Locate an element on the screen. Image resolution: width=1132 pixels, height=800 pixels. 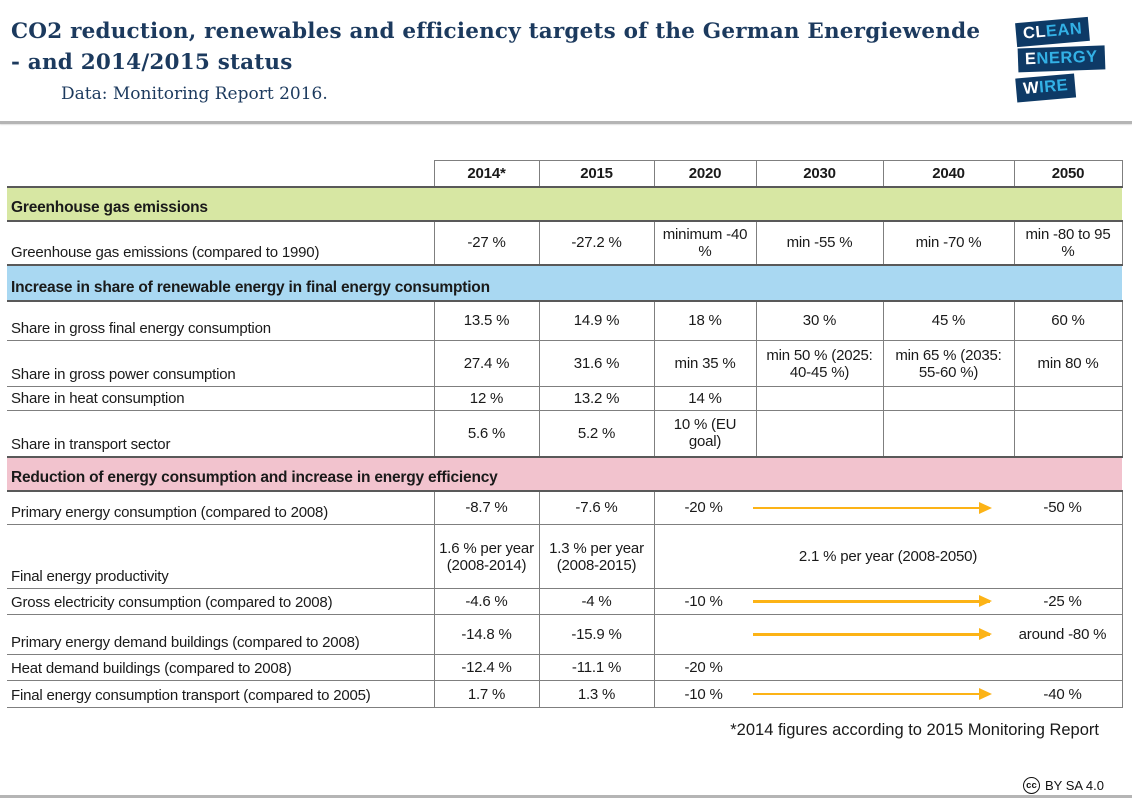
logo-word-wire: WIRE is located at coordinates (1046, 88).